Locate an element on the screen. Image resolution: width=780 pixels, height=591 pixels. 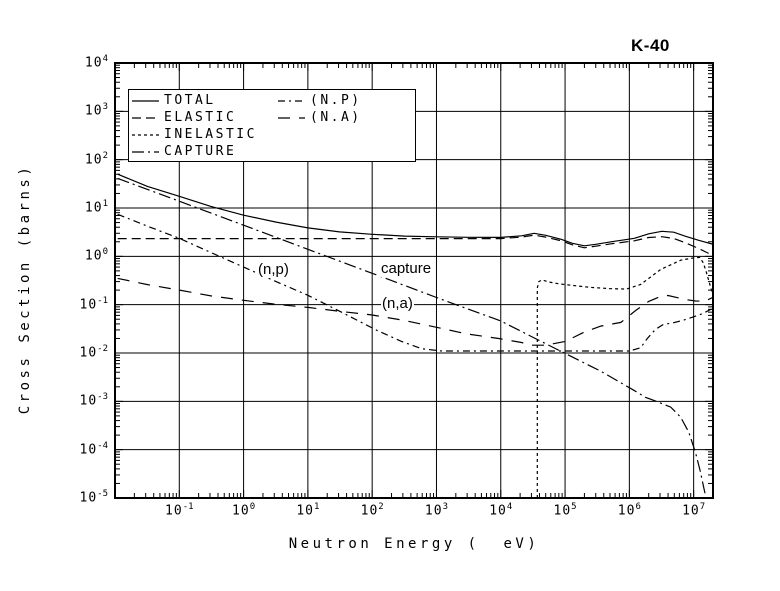
x-tick-label: 100 is located at coordinates (244, 510).